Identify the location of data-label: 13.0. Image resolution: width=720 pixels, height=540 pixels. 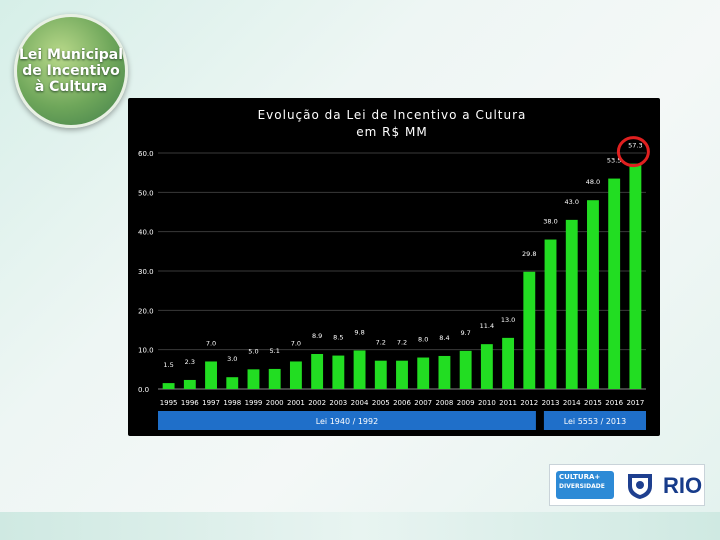
(508, 320).